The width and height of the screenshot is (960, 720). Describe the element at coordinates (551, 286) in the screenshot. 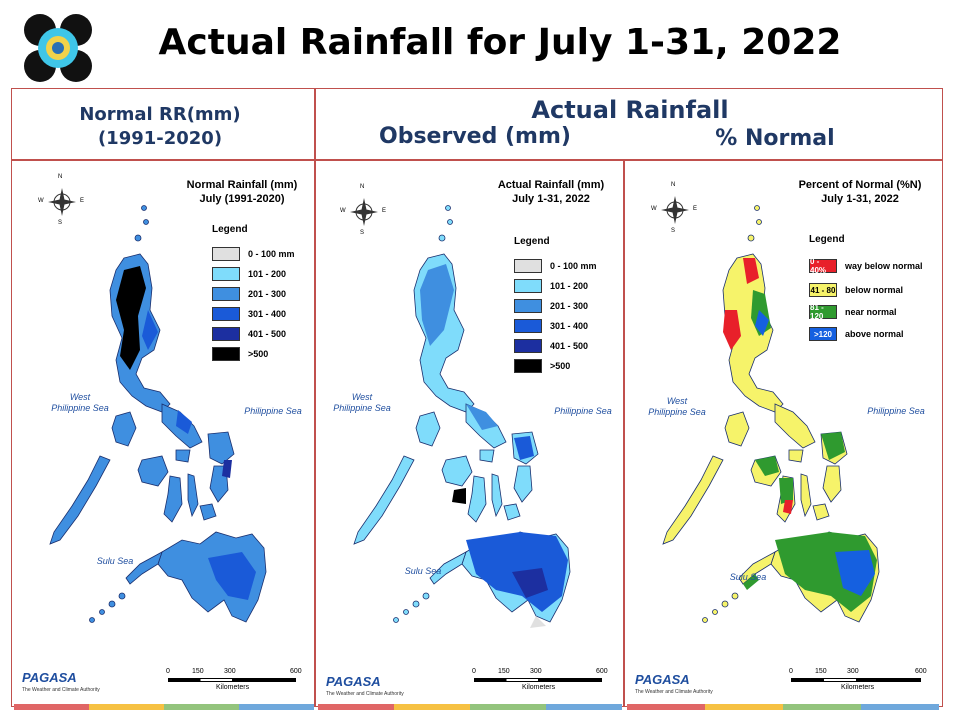

I see `observed-legend-item: 101 - 200` at that location.